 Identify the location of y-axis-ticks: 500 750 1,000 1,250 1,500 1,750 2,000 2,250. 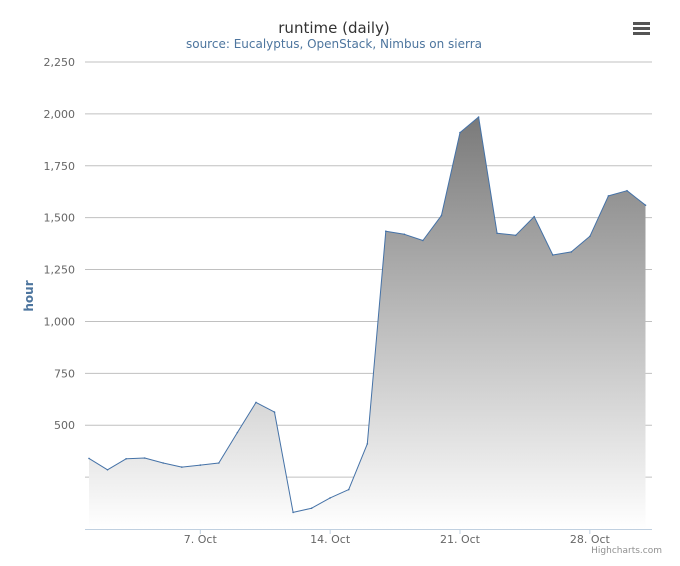
(60, 244).